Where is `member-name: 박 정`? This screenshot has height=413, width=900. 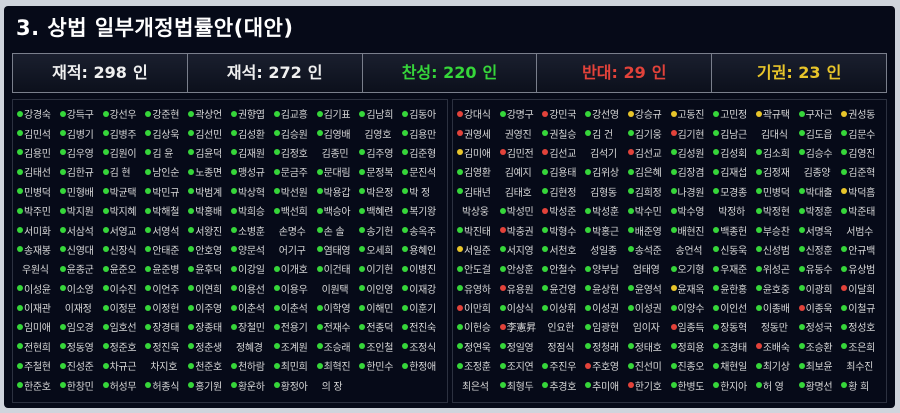
member-name: 박 정 is located at coordinates (419, 193).